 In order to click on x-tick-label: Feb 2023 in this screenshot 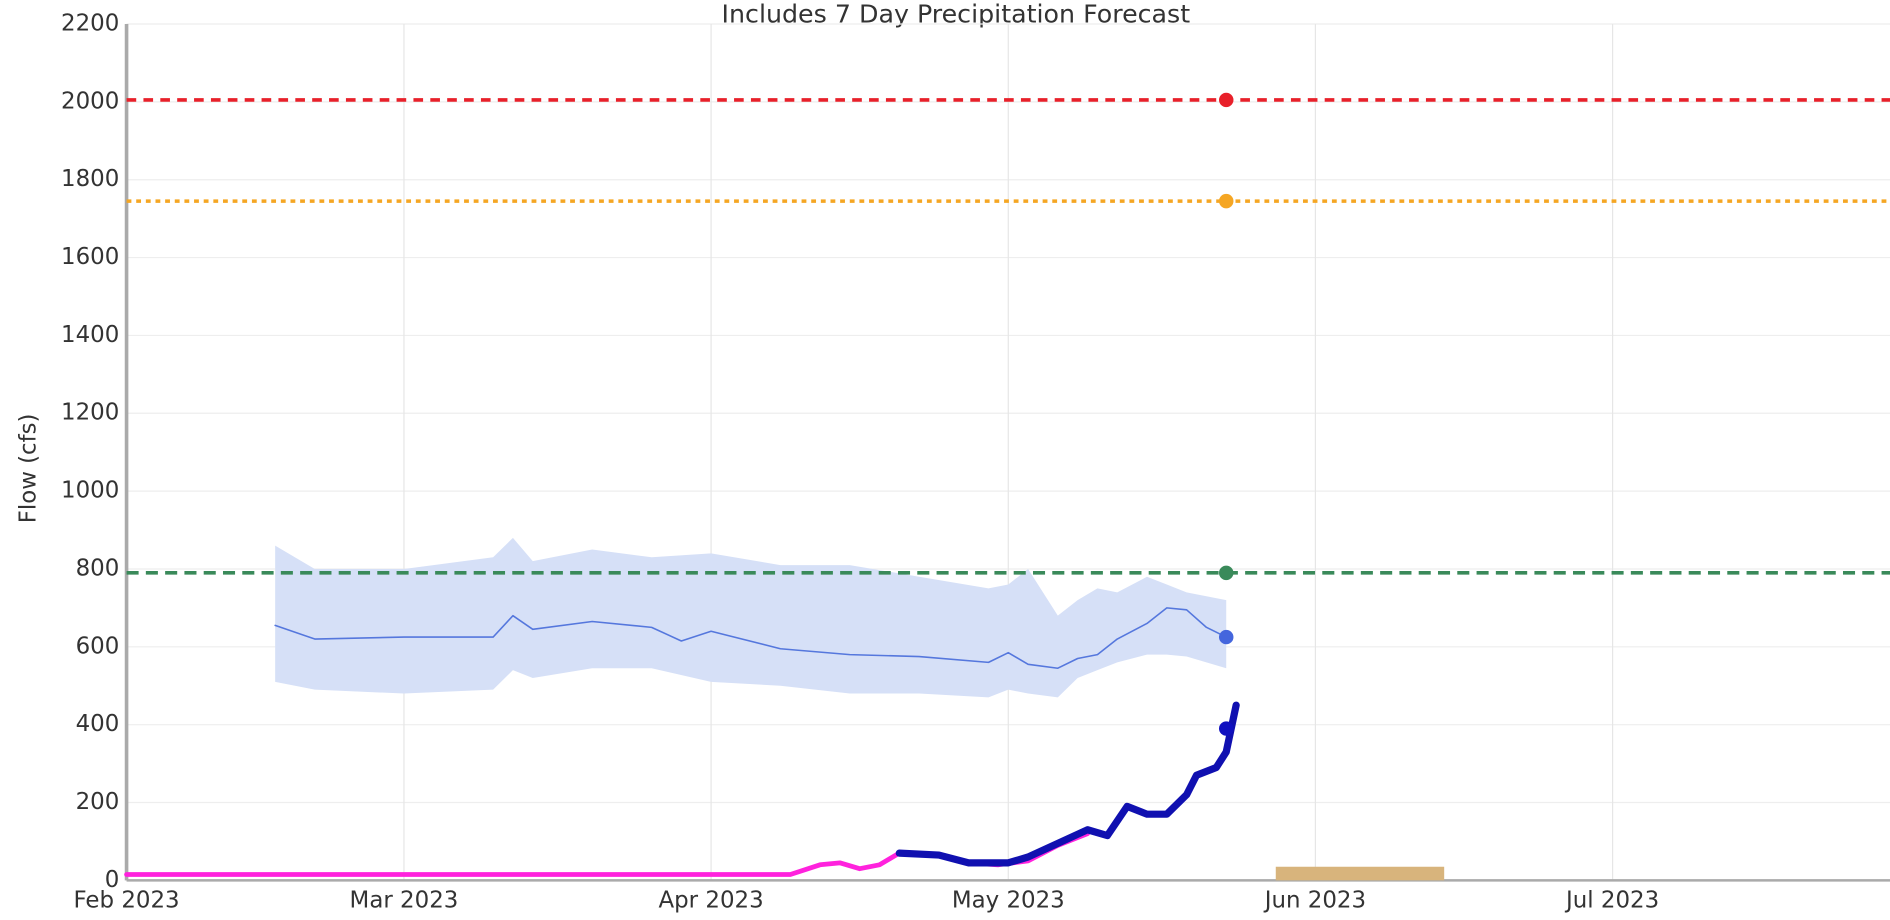, I will do `click(127, 900)`.